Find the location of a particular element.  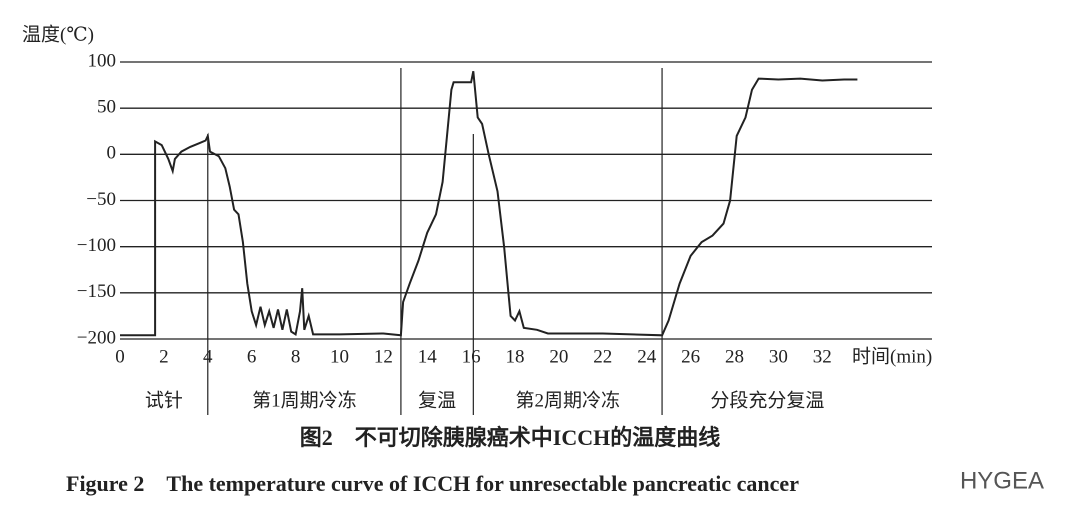

phase-label: 第1周期冷冻 is located at coordinates (304, 400).